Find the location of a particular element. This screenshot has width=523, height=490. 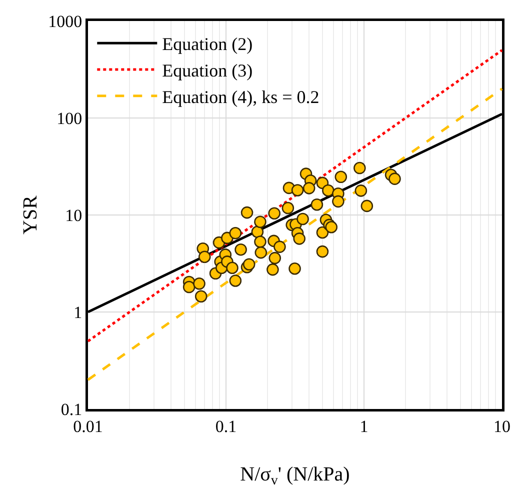

y-tick-label: 10 is located at coordinates (73, 215).